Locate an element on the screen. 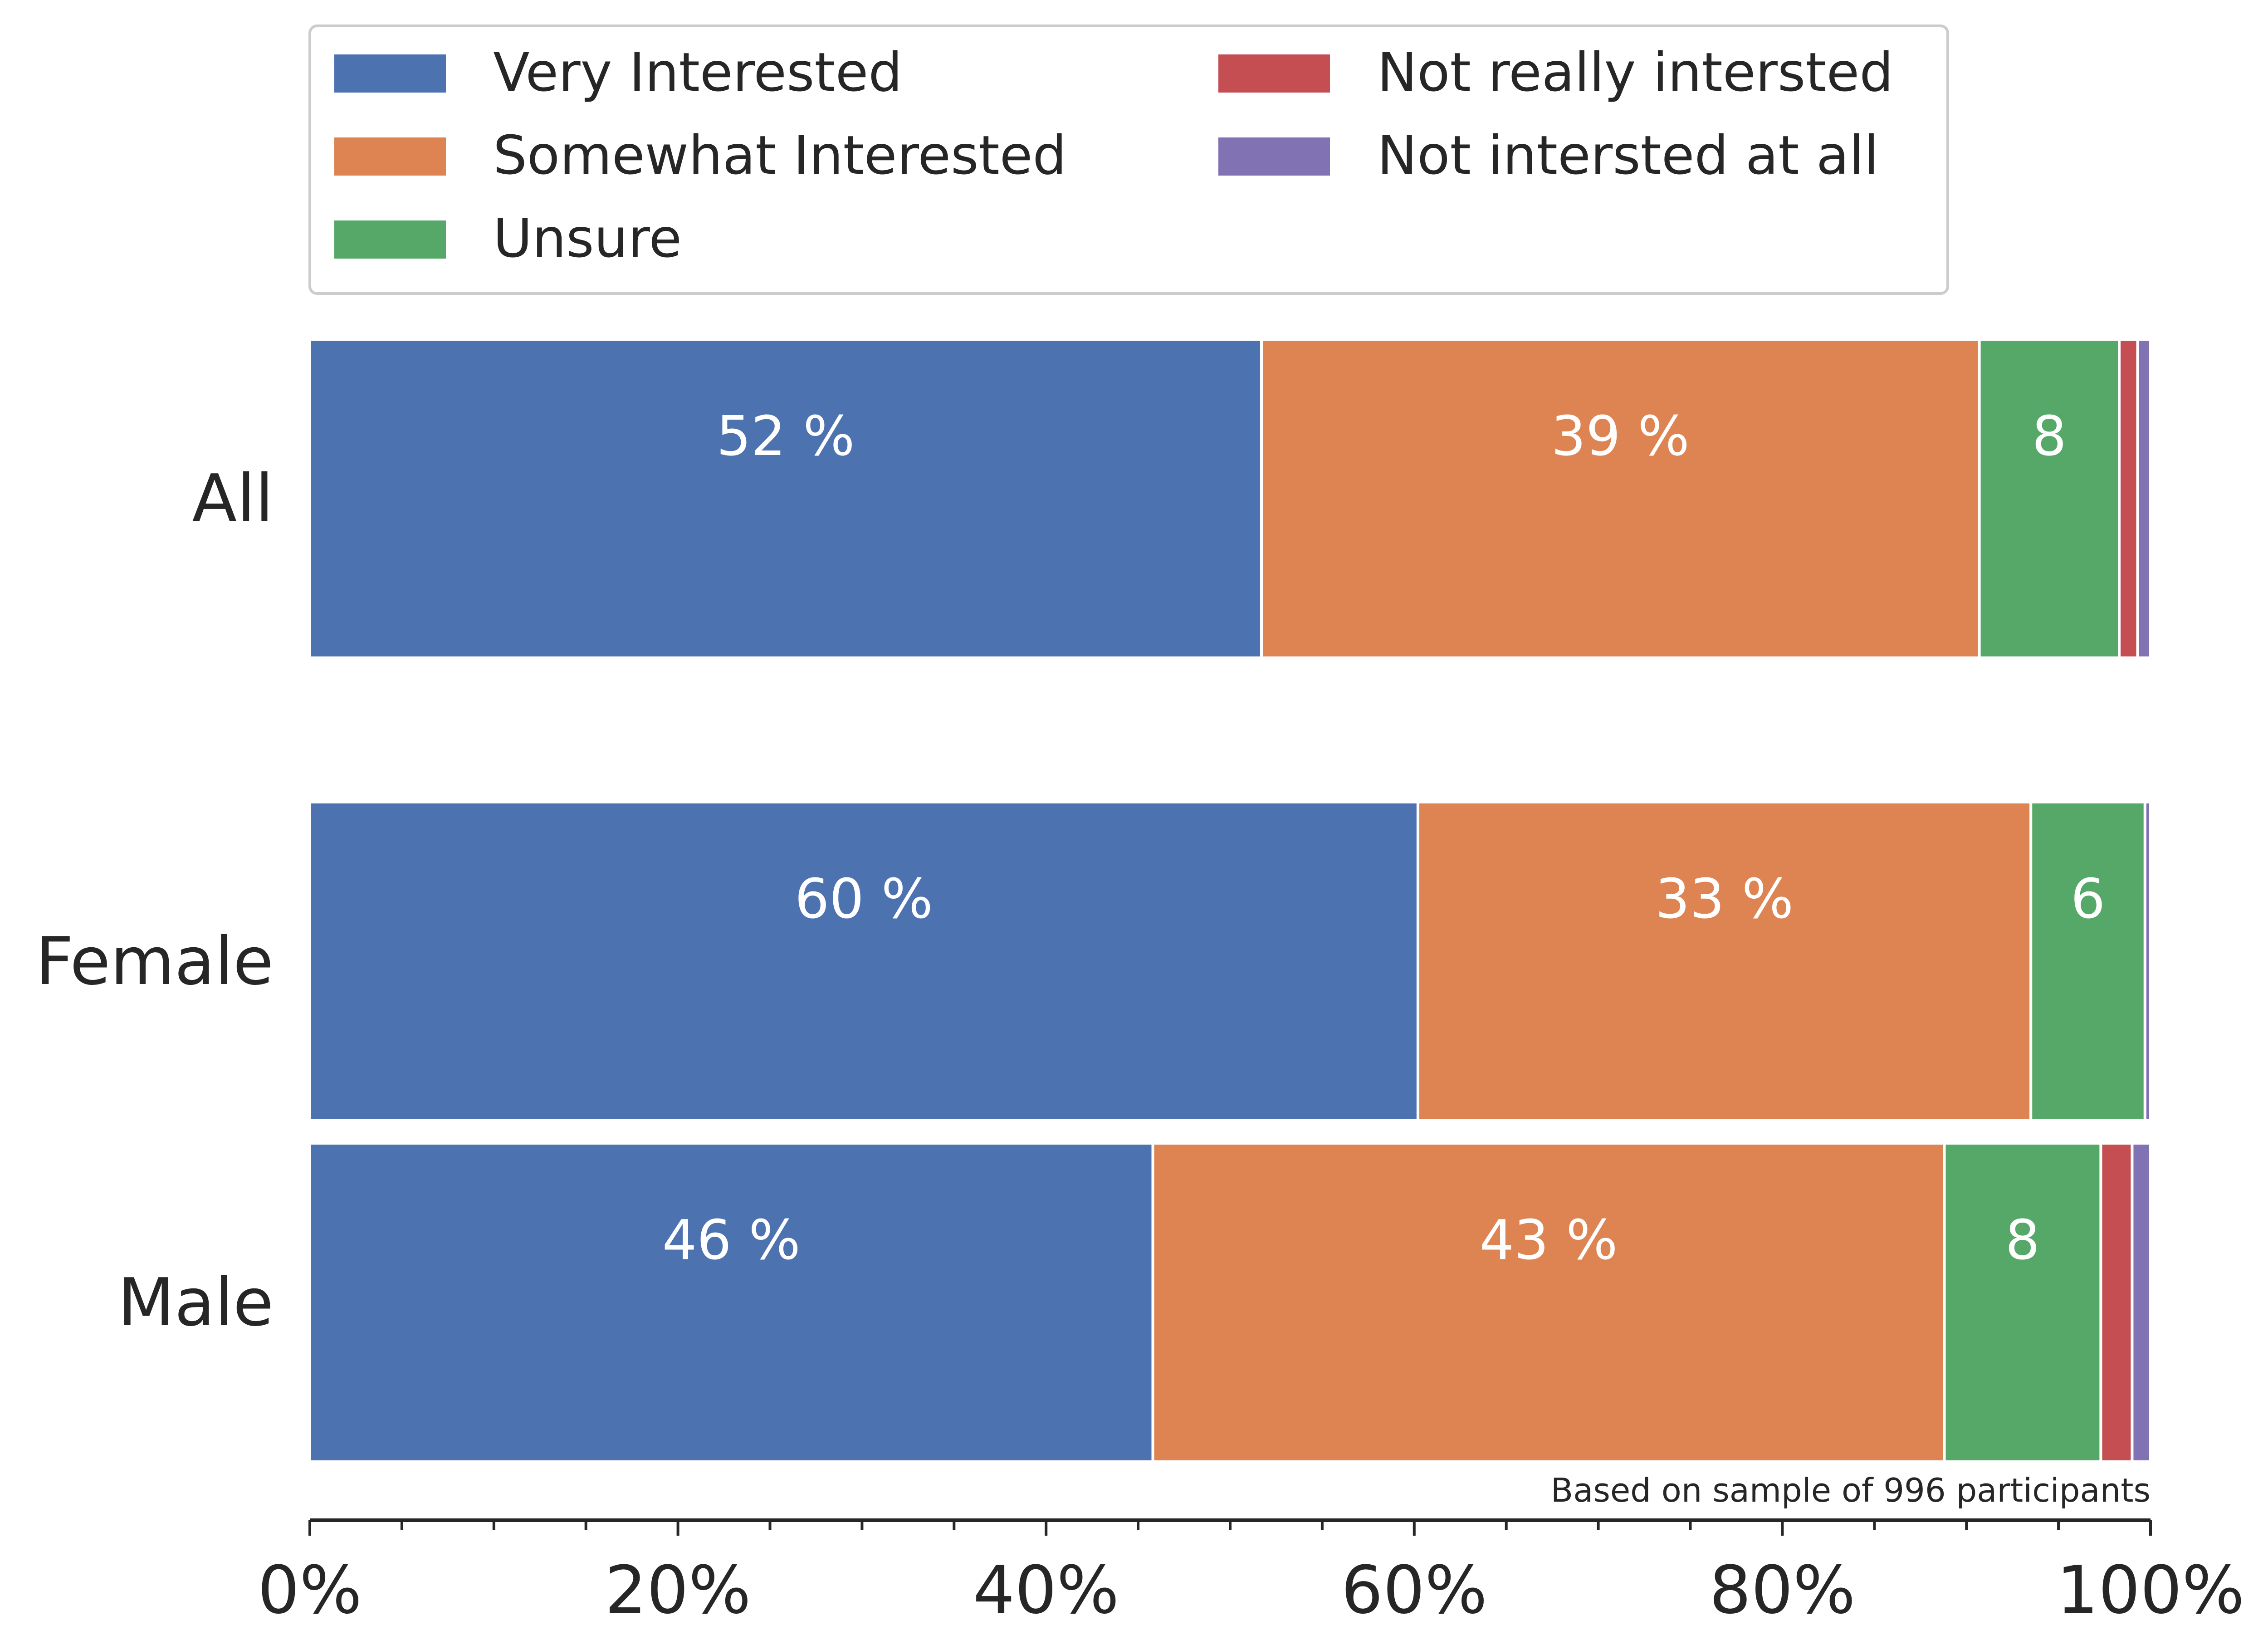 This screenshot has height=1645, width=2268. x-tick-label: 60% is located at coordinates (1414, 1590).